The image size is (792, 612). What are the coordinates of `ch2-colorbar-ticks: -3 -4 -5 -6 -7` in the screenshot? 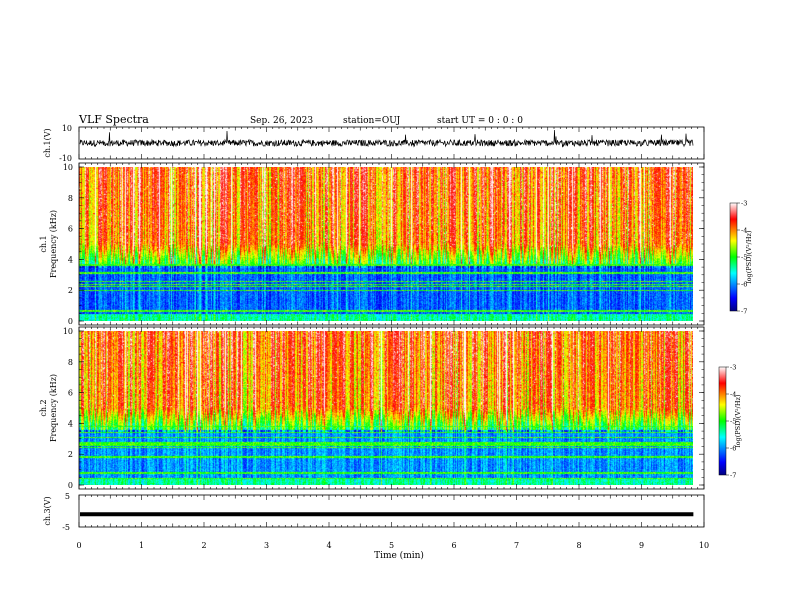 It's located at (731, 422).